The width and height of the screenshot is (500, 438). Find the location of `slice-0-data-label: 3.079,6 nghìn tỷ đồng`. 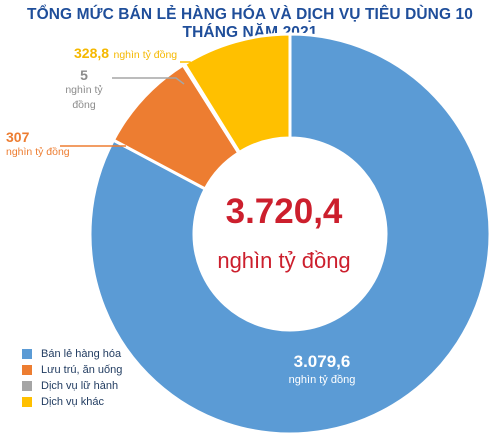

slice-0-data-label: 3.079,6 nghìn tỷ đồng is located at coordinates (322, 369).